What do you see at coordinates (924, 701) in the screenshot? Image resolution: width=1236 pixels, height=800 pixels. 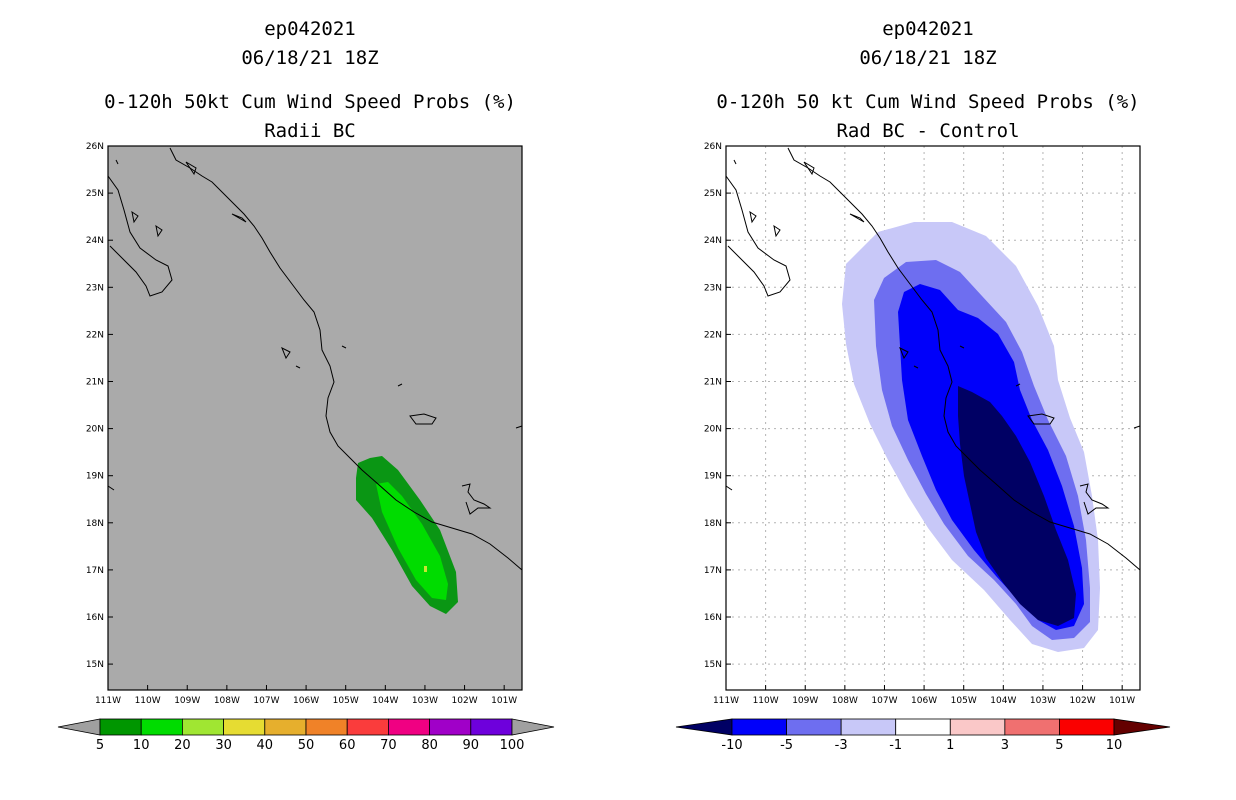 I see `right-lon-label: 106W` at bounding box center [924, 701].